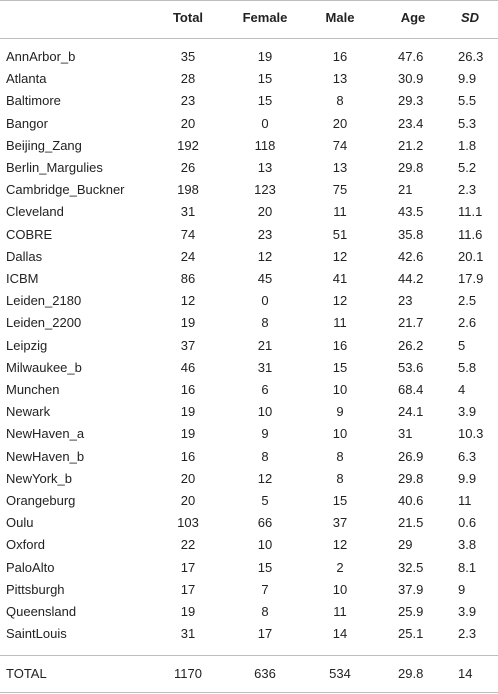  Describe the element at coordinates (44, 323) in the screenshot. I see `row-label: Leiden_2200` at that location.